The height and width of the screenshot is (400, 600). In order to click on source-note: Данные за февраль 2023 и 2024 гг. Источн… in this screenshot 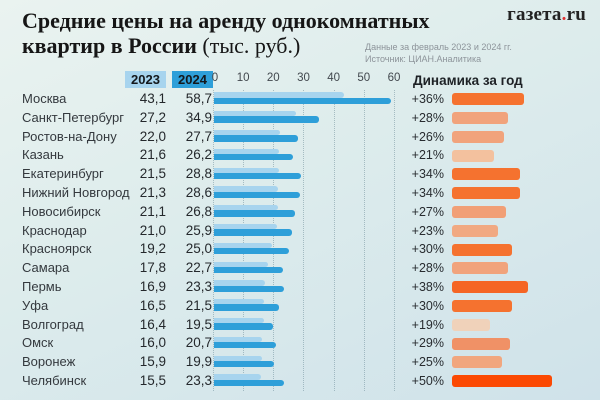, I will do `click(438, 53)`.